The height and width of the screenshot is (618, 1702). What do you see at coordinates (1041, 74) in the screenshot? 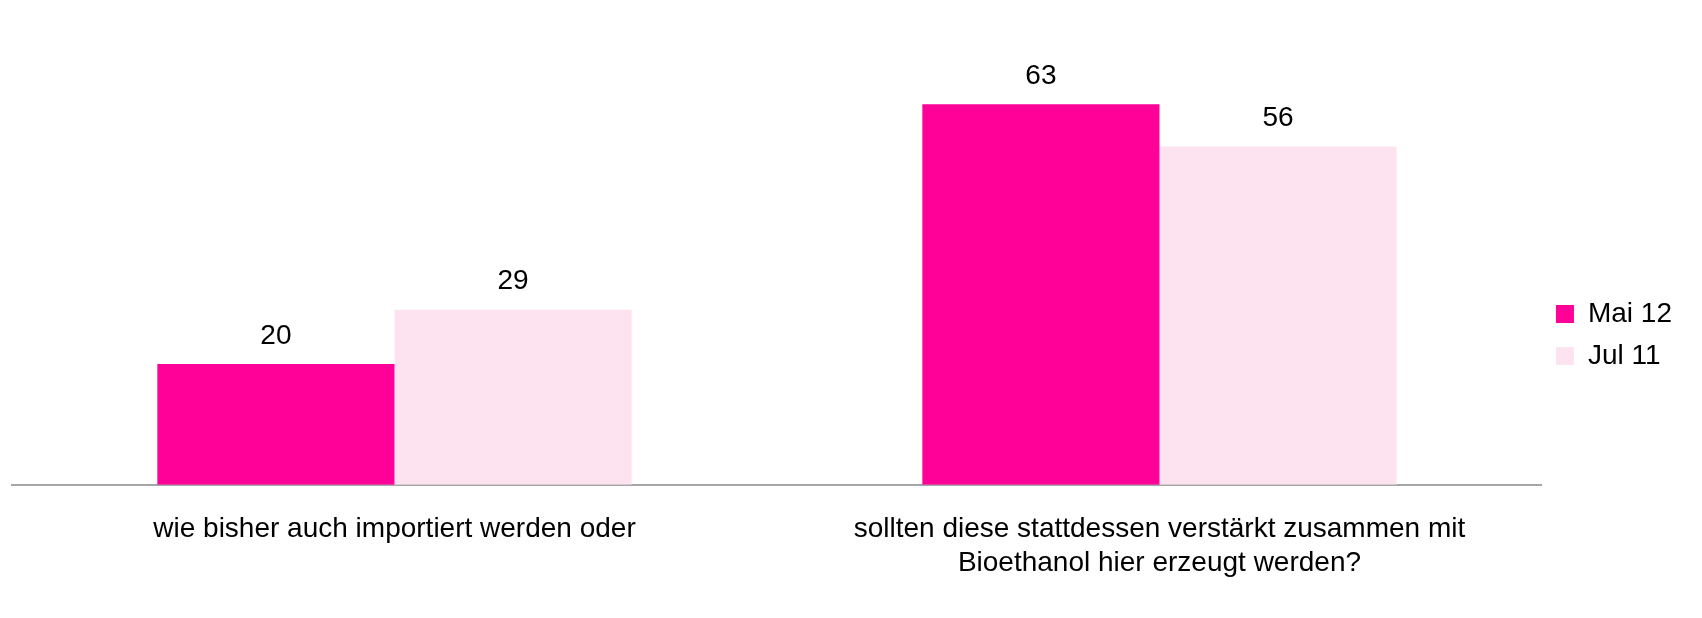
I see `data-label: 63` at bounding box center [1041, 74].